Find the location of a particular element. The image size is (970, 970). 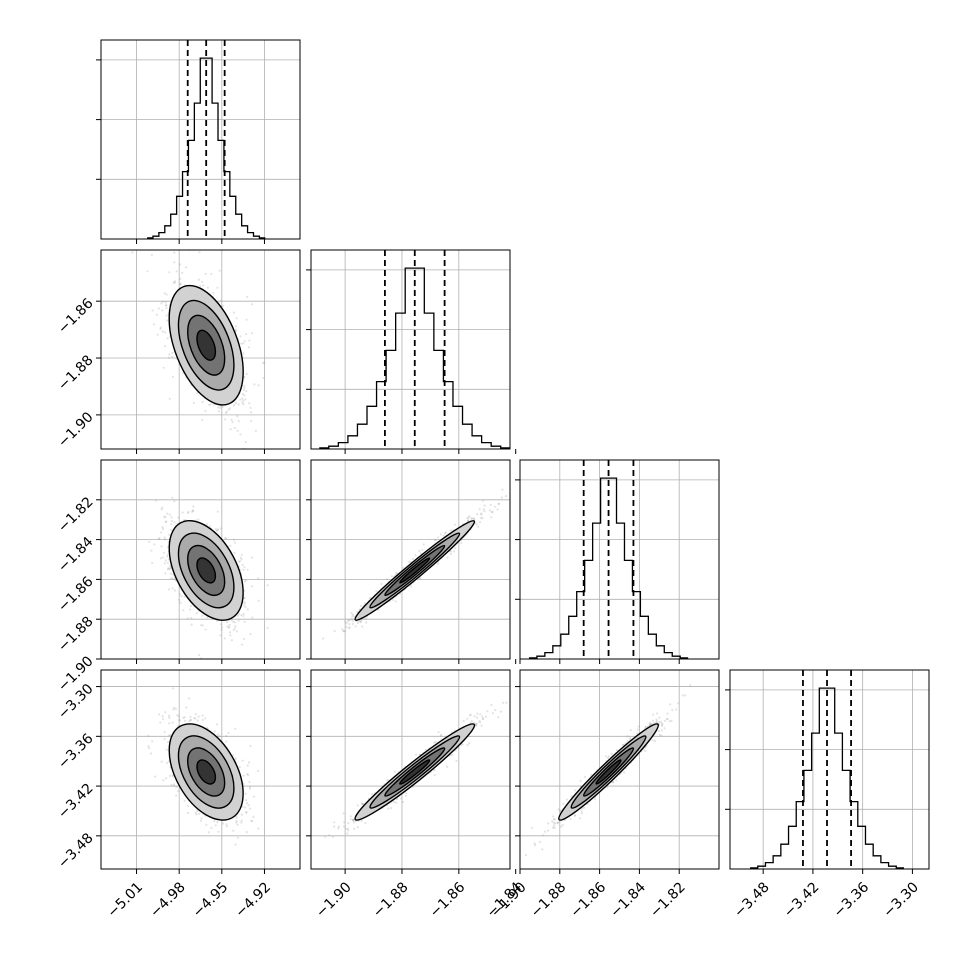

contour-line is located at coordinates (415, 570).